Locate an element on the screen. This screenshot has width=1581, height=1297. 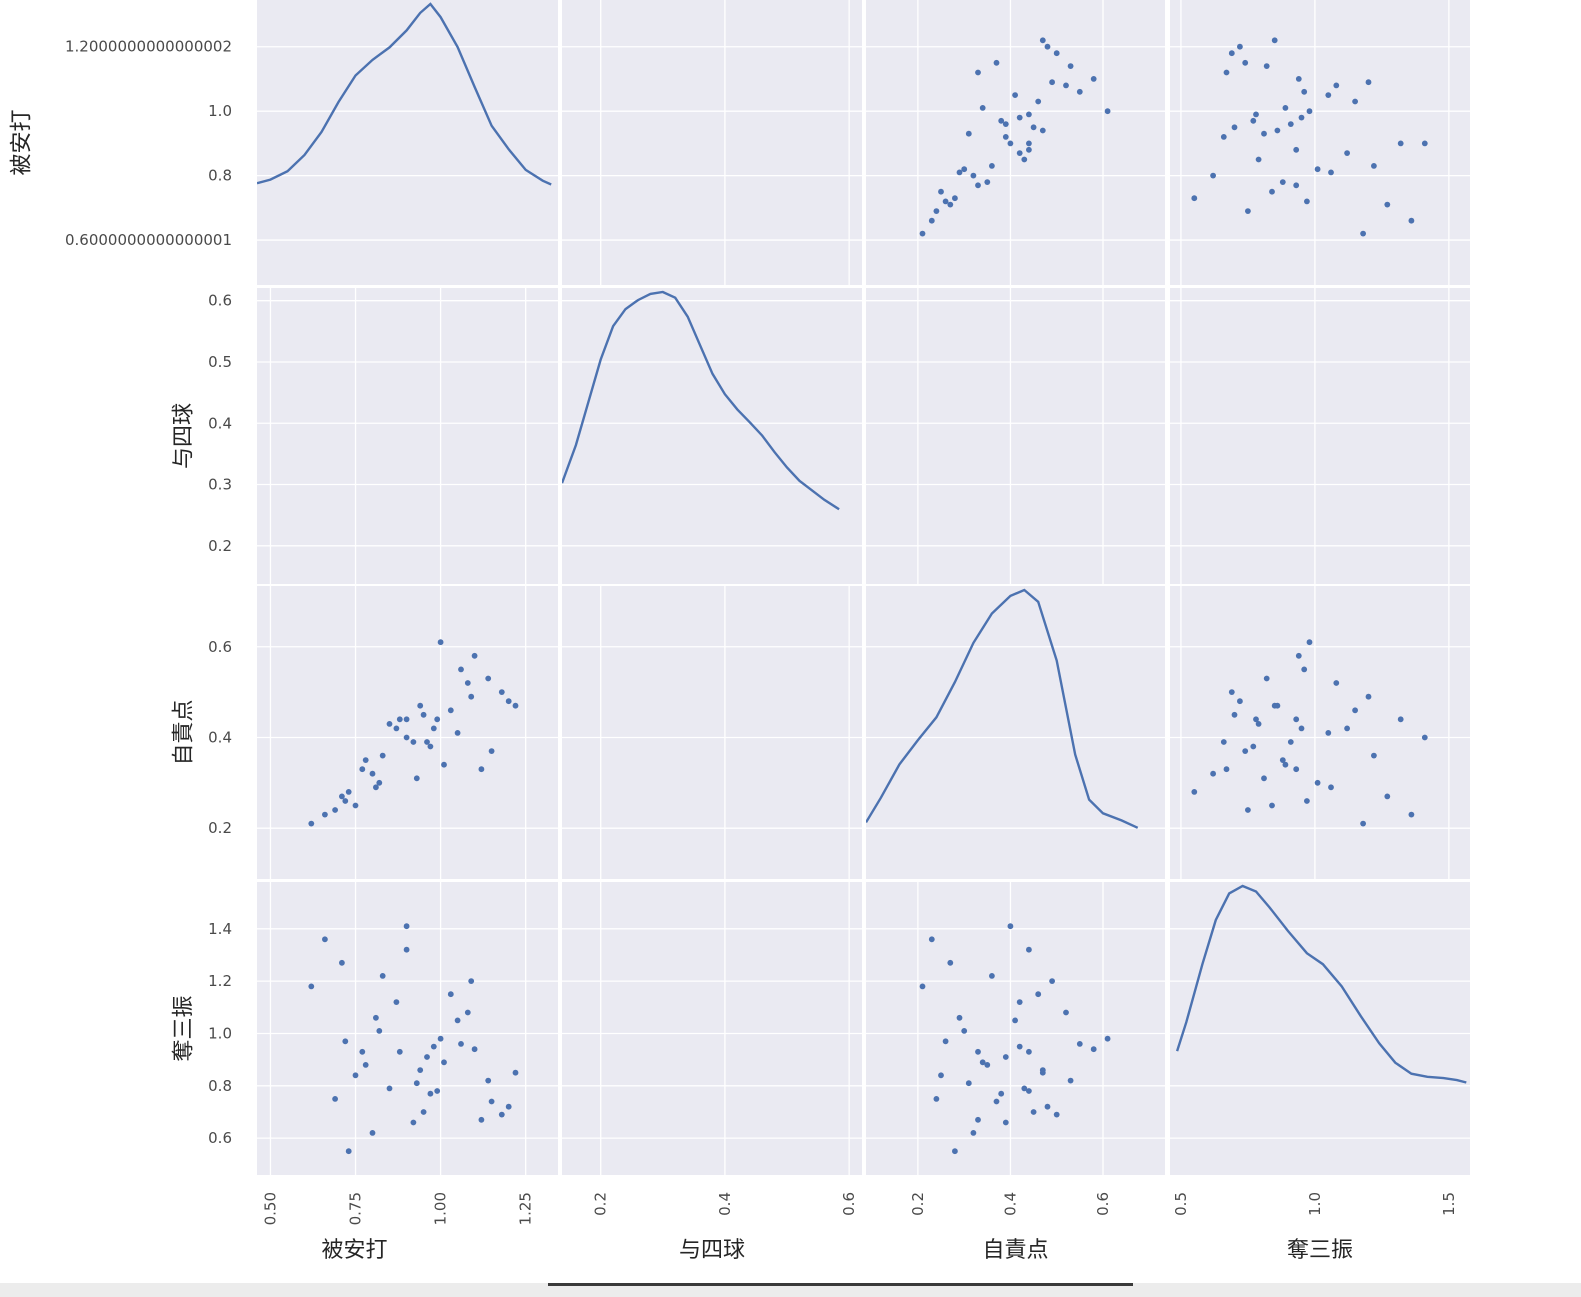
x-axis-label: 与四球 is located at coordinates (712, 1250).